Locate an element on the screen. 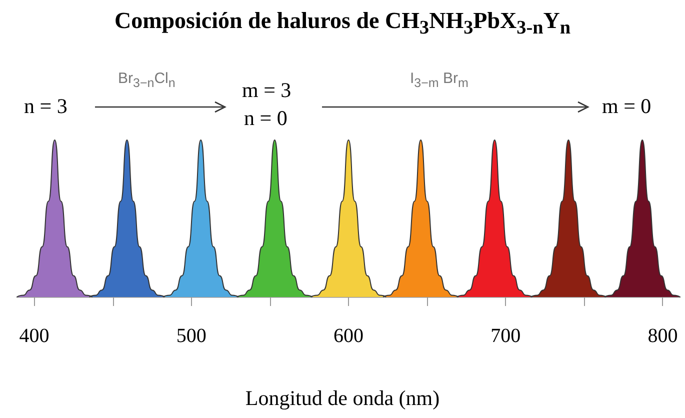 Image resolution: width=685 pixels, height=418 pixels. chart-title: Composición de haluros de CH$_{3}$NH$_{3}$PbX$_{3-n}$Y$_{n}$ is located at coordinates (342, 24).